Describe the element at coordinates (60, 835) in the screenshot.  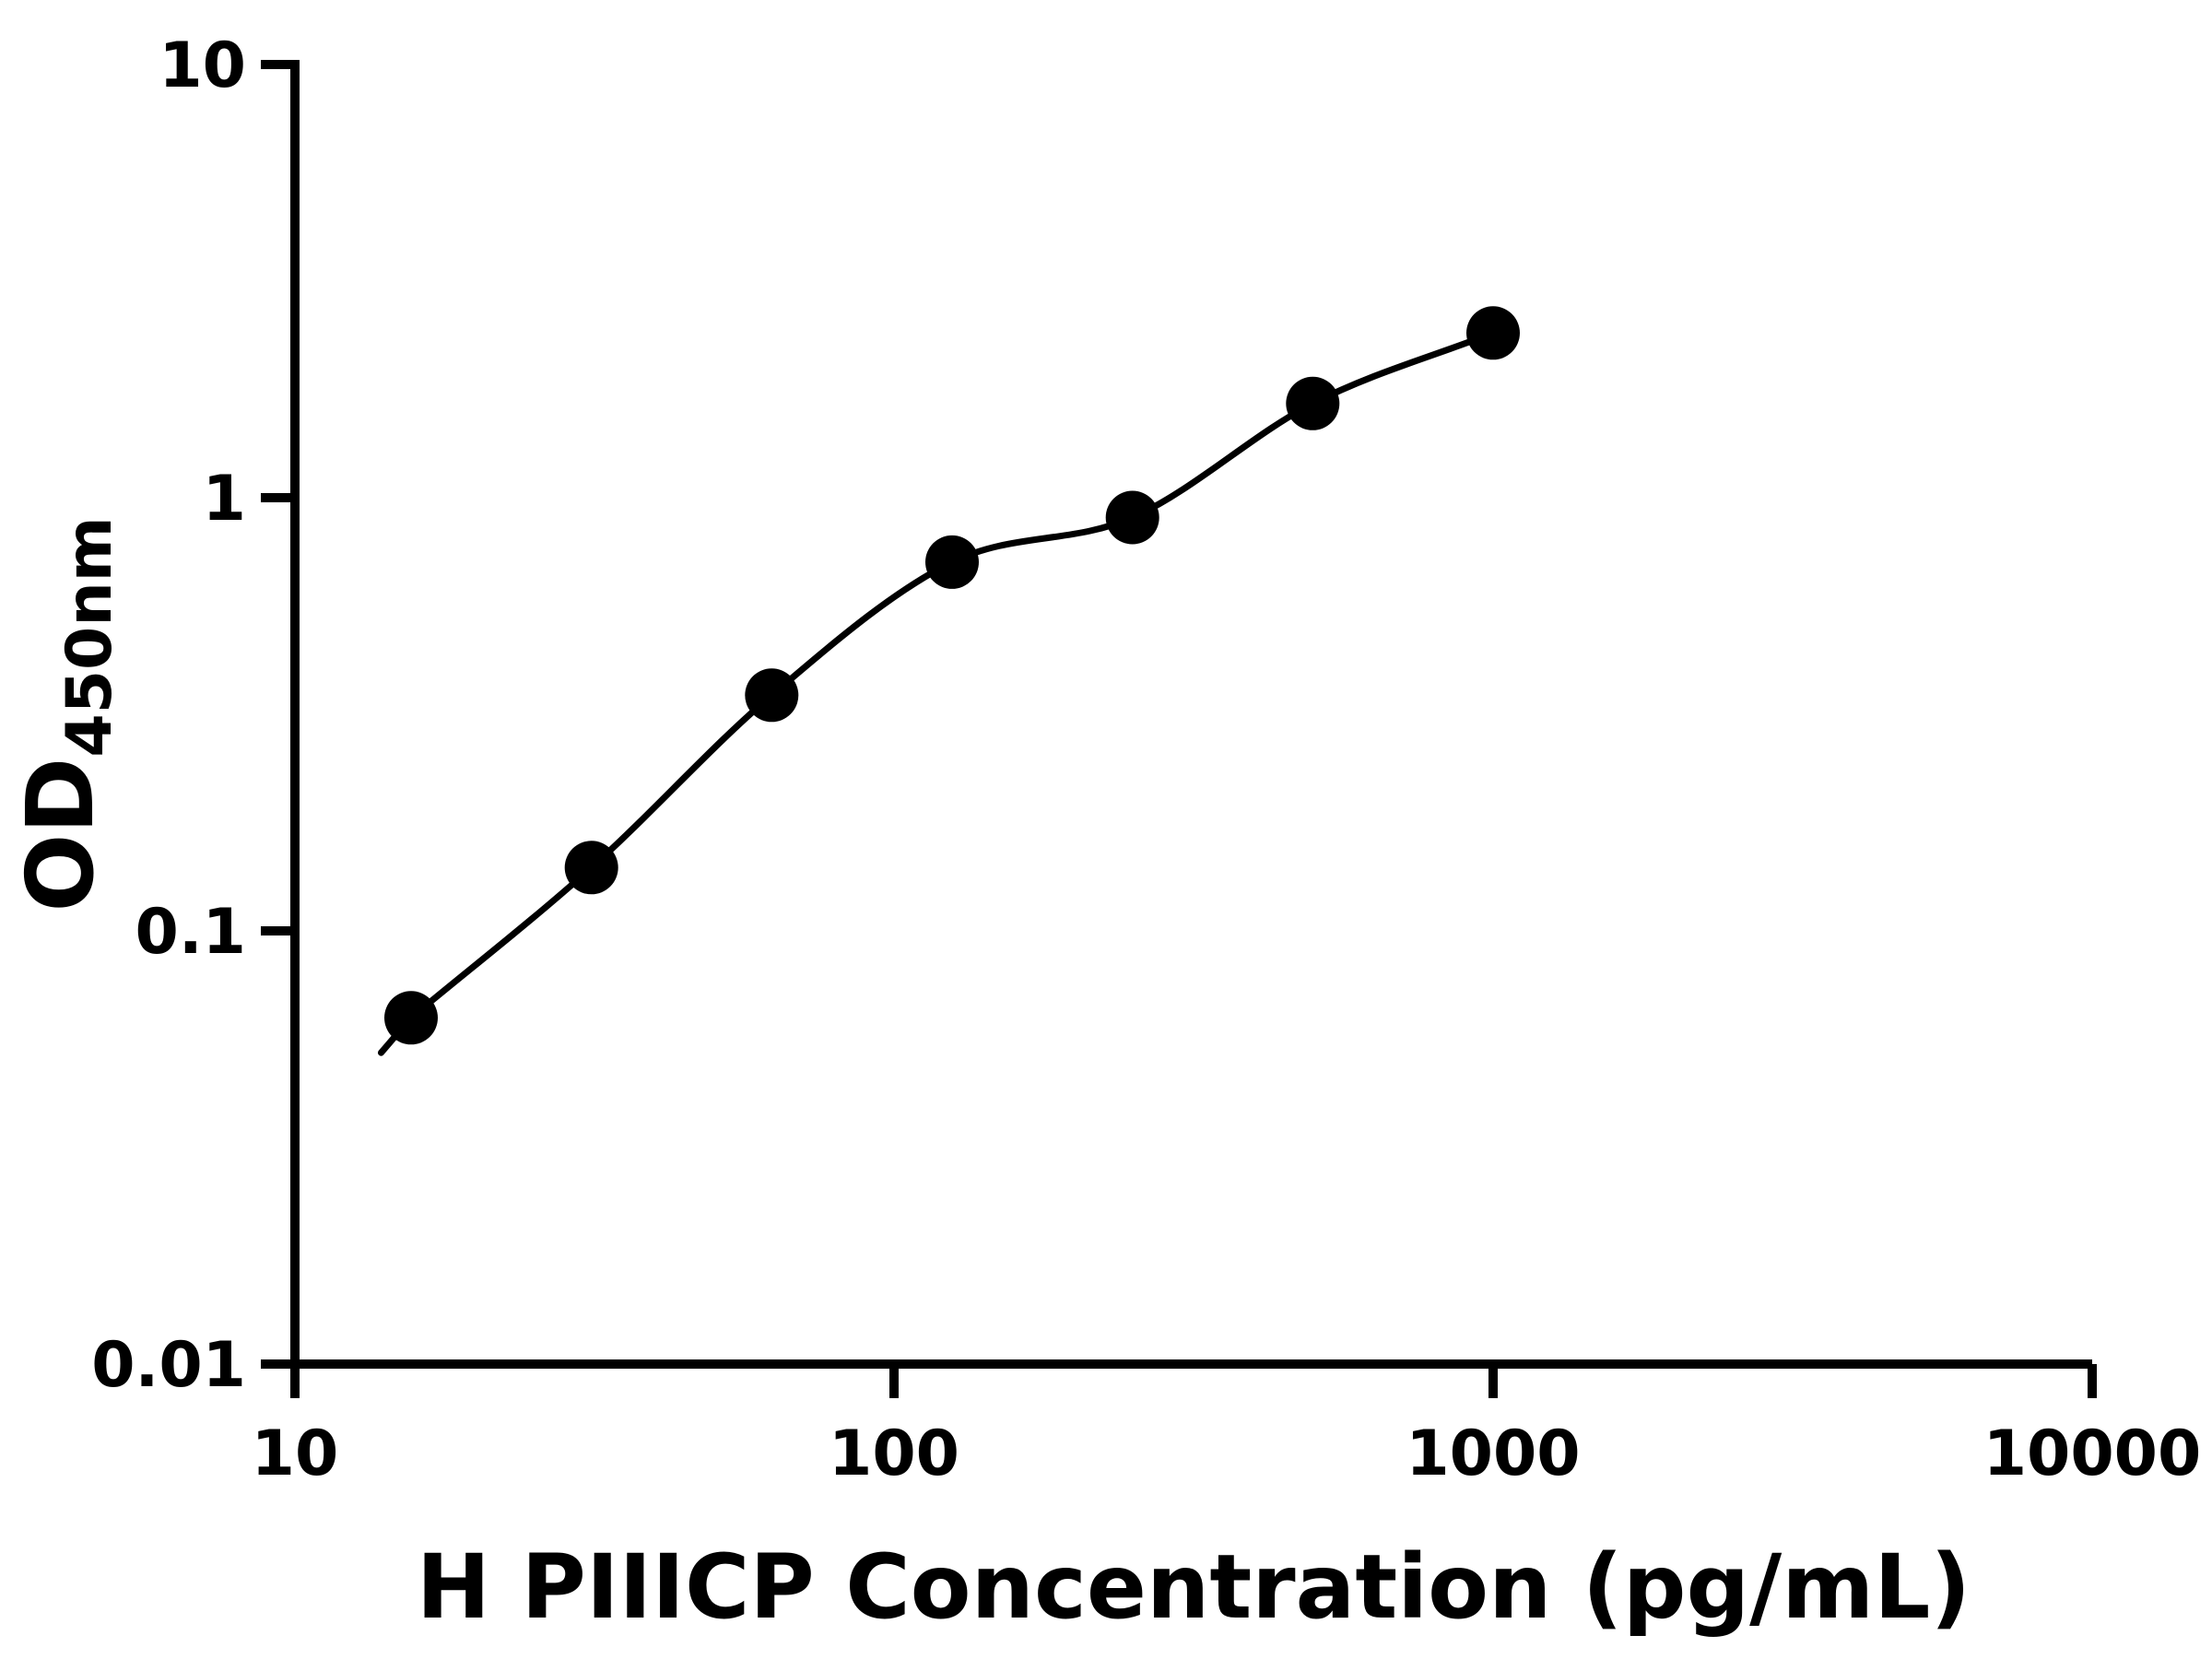
I see `y-axis-title-base: OD` at that location.